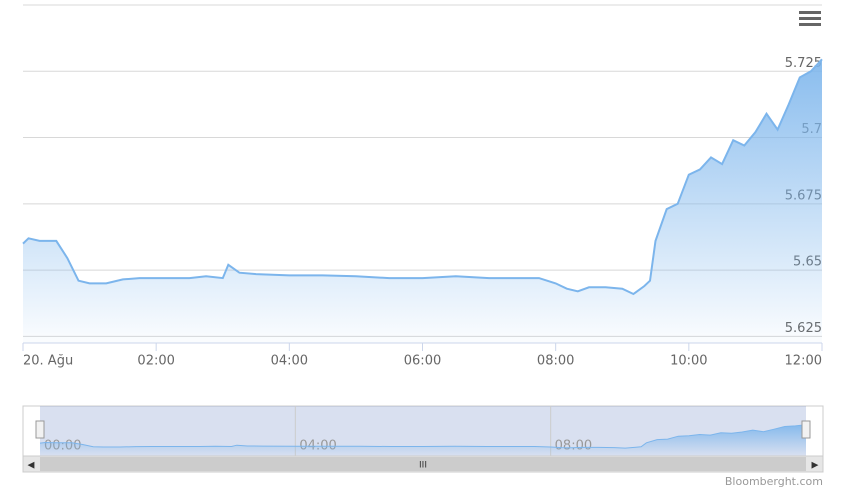  I want to click on scrollbar-thumb, so click(423, 464).